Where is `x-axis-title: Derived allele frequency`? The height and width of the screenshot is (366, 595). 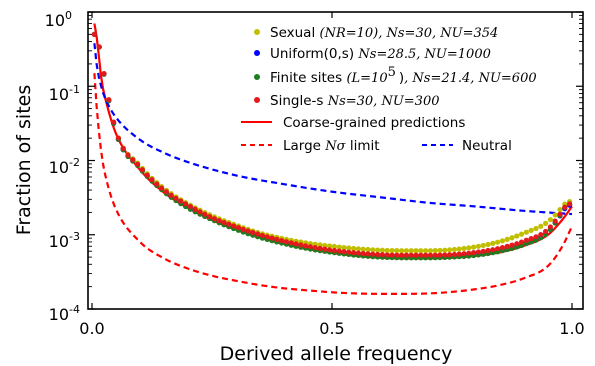 x-axis-title: Derived allele frequency is located at coordinates (336, 354).